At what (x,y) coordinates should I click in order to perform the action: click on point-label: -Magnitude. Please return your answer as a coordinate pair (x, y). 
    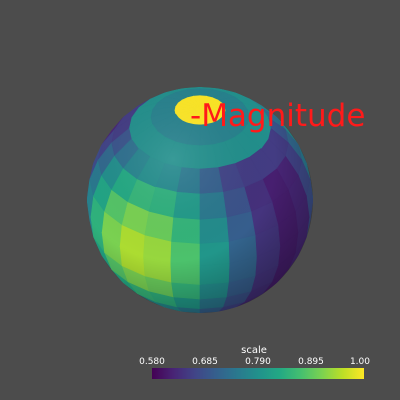
    Looking at the image, I should click on (277, 116).